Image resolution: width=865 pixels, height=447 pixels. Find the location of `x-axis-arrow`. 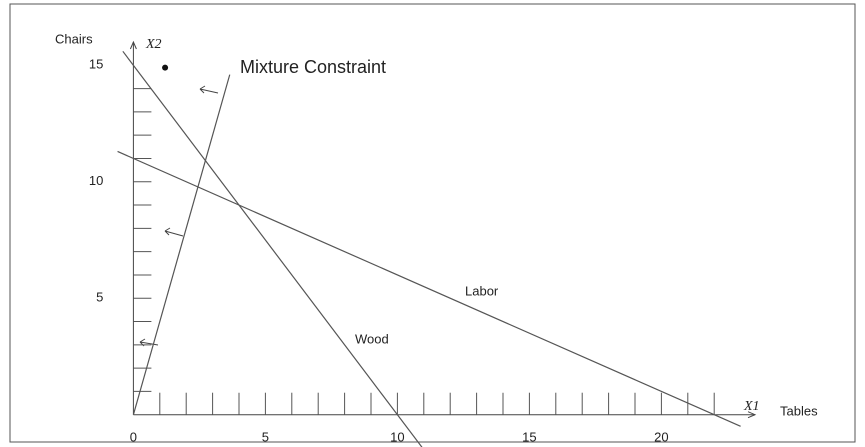

x-axis-arrow is located at coordinates (752, 415).